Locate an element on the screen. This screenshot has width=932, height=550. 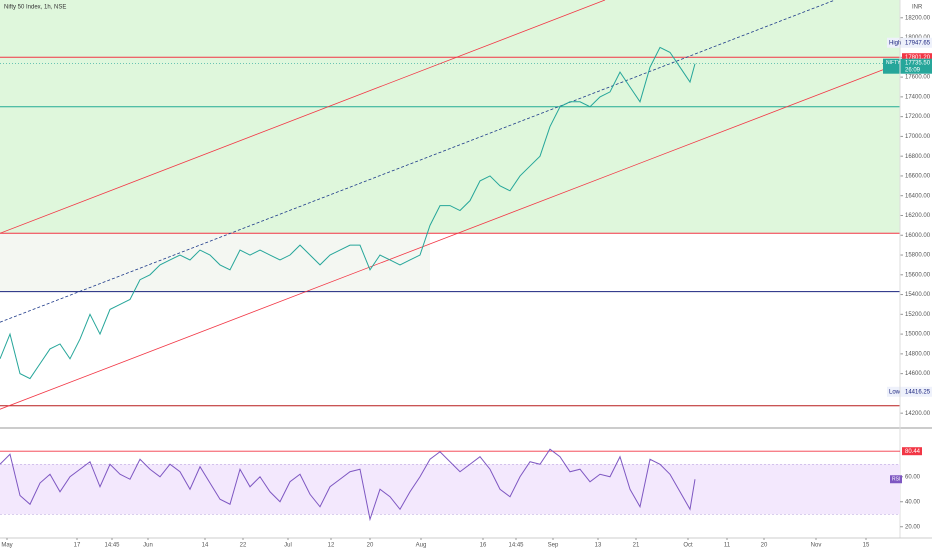
rsi-name: RSI is located at coordinates (896, 480).